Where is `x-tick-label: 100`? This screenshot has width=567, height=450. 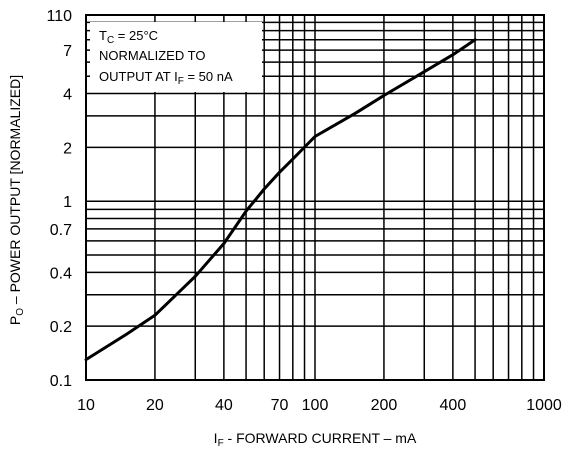 x-tick-label: 100 is located at coordinates (315, 405).